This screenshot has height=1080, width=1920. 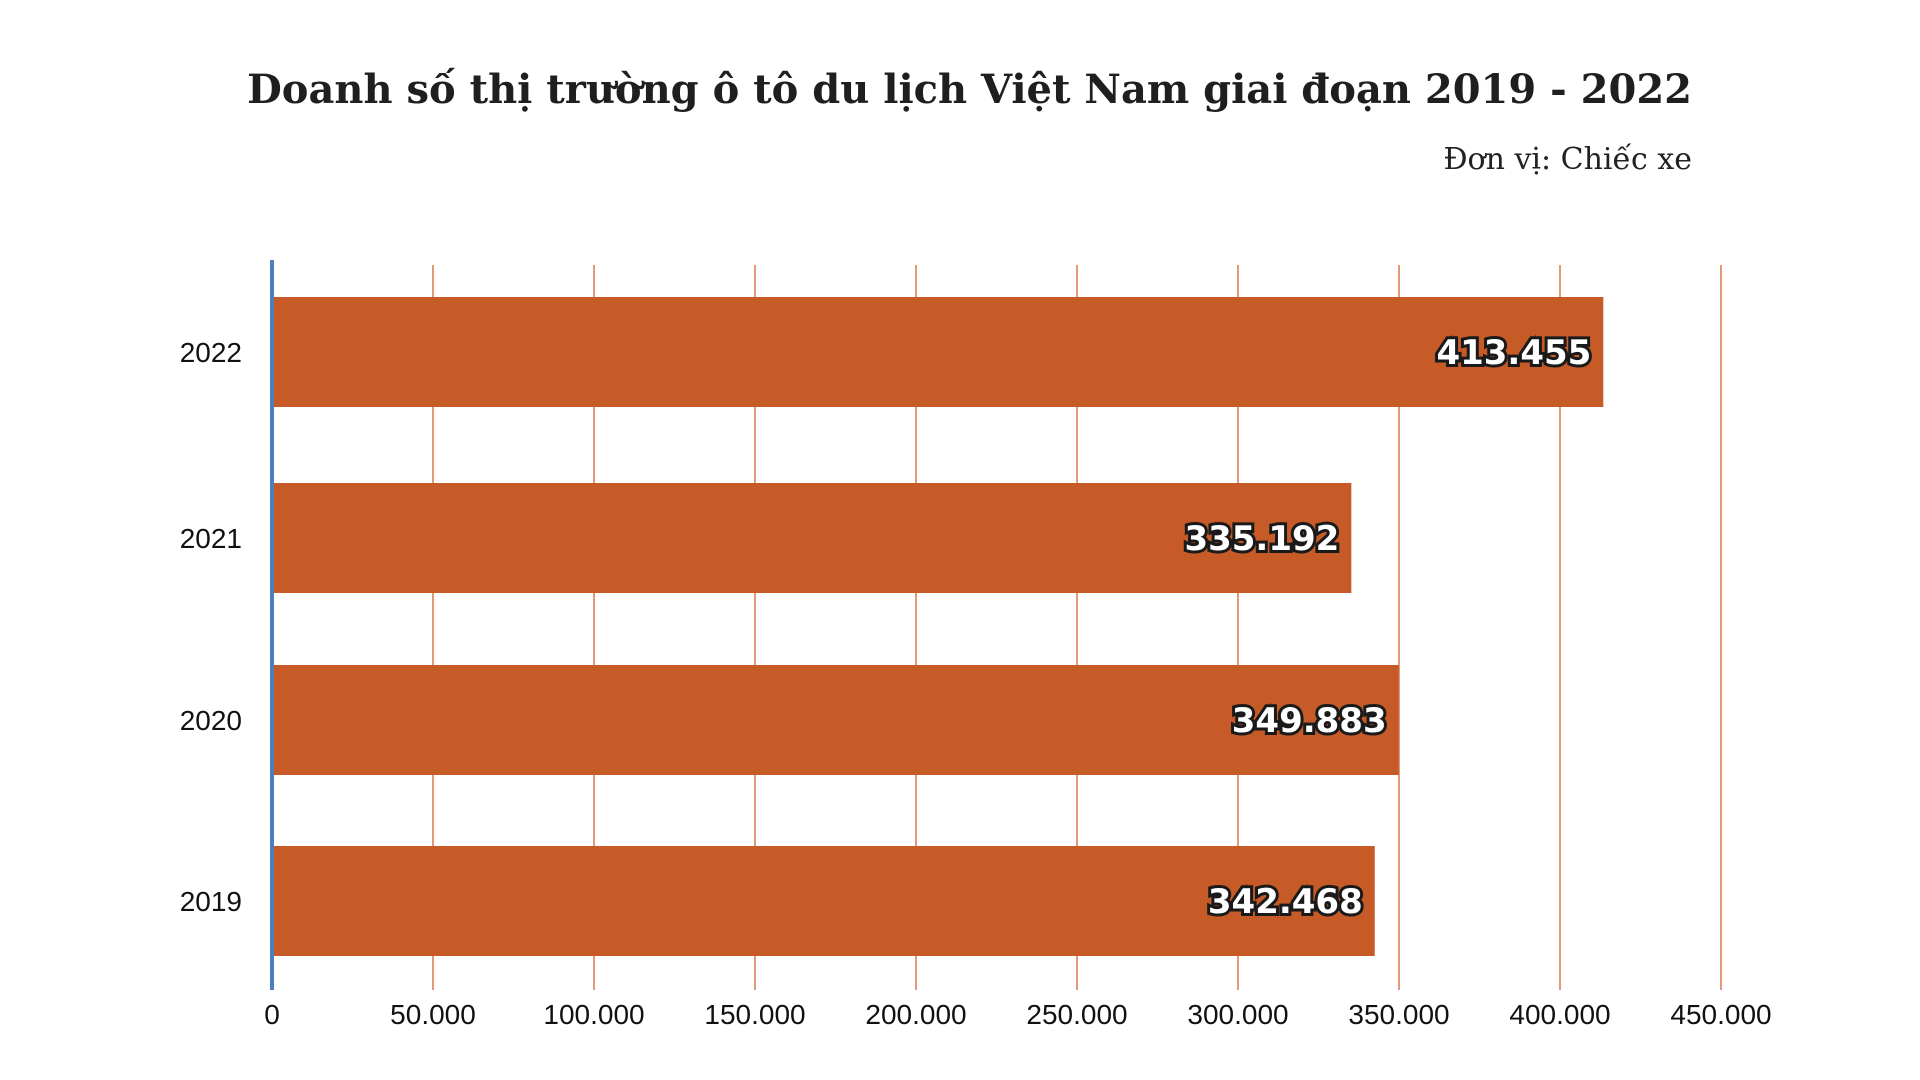 I want to click on x-tick-label: 200.000, so click(x=915, y=1014).